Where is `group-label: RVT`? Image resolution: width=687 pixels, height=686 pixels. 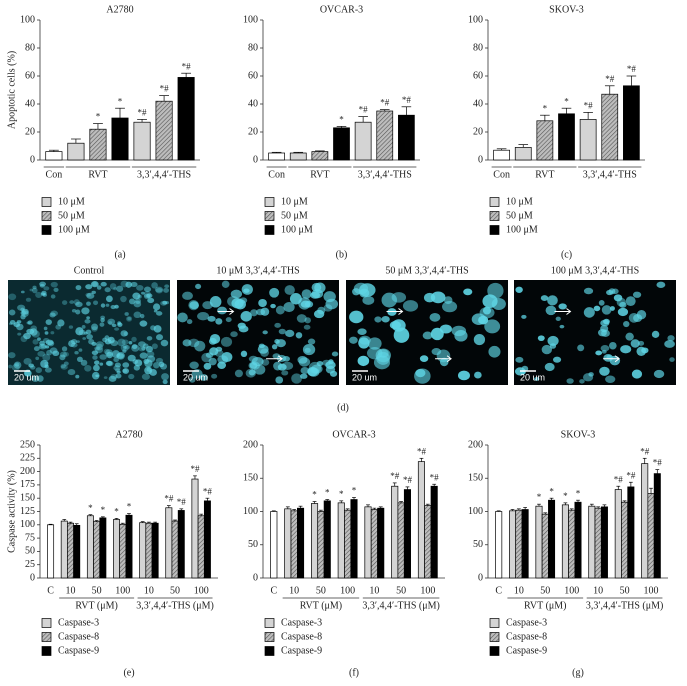
group-label: RVT is located at coordinates (319, 174).